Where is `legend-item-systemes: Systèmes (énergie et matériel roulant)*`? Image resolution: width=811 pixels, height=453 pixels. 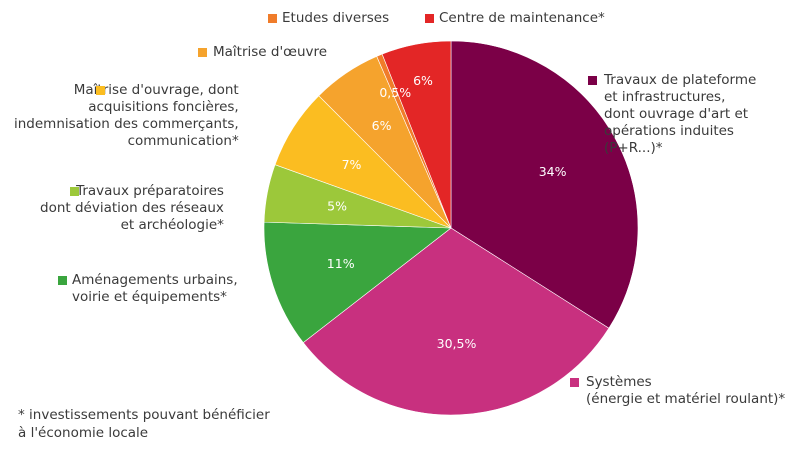 legend-item-systemes: Systèmes (énergie et matériel roulant)* is located at coordinates (677, 391).